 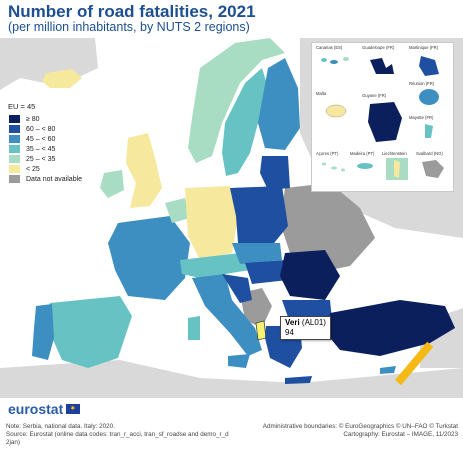 I want to click on united-kingdom, so click(x=144, y=170).